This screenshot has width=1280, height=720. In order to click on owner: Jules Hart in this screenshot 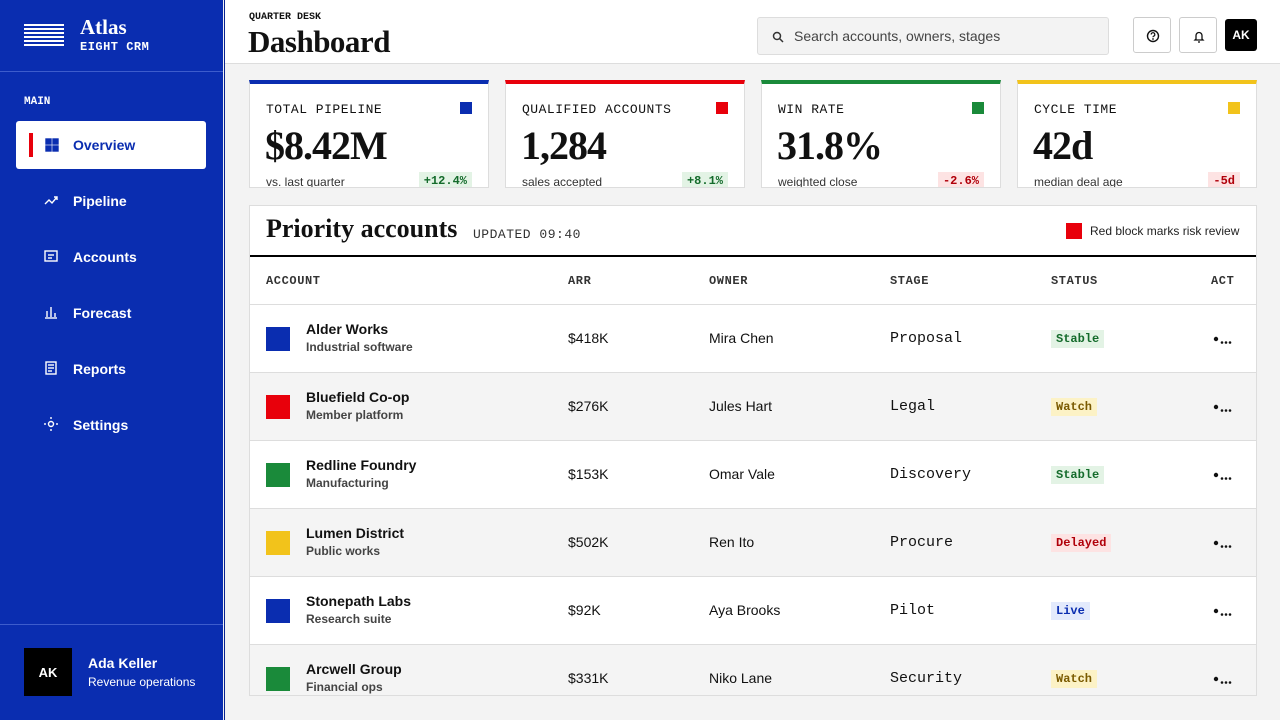, I will do `click(741, 406)`.